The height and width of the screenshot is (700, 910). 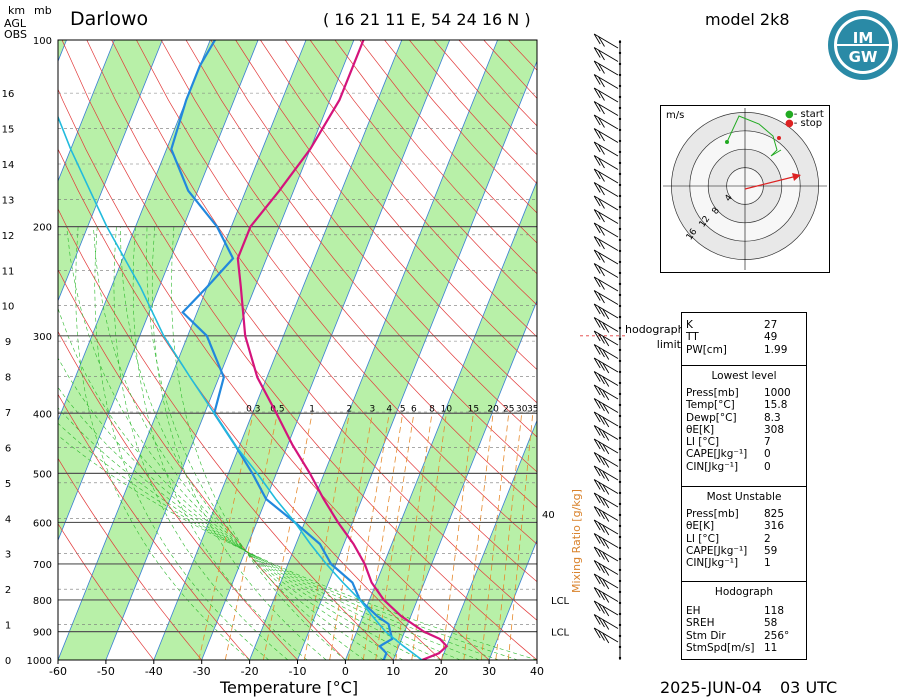 I want to click on most-unstable-value: 2, so click(x=767, y=538).